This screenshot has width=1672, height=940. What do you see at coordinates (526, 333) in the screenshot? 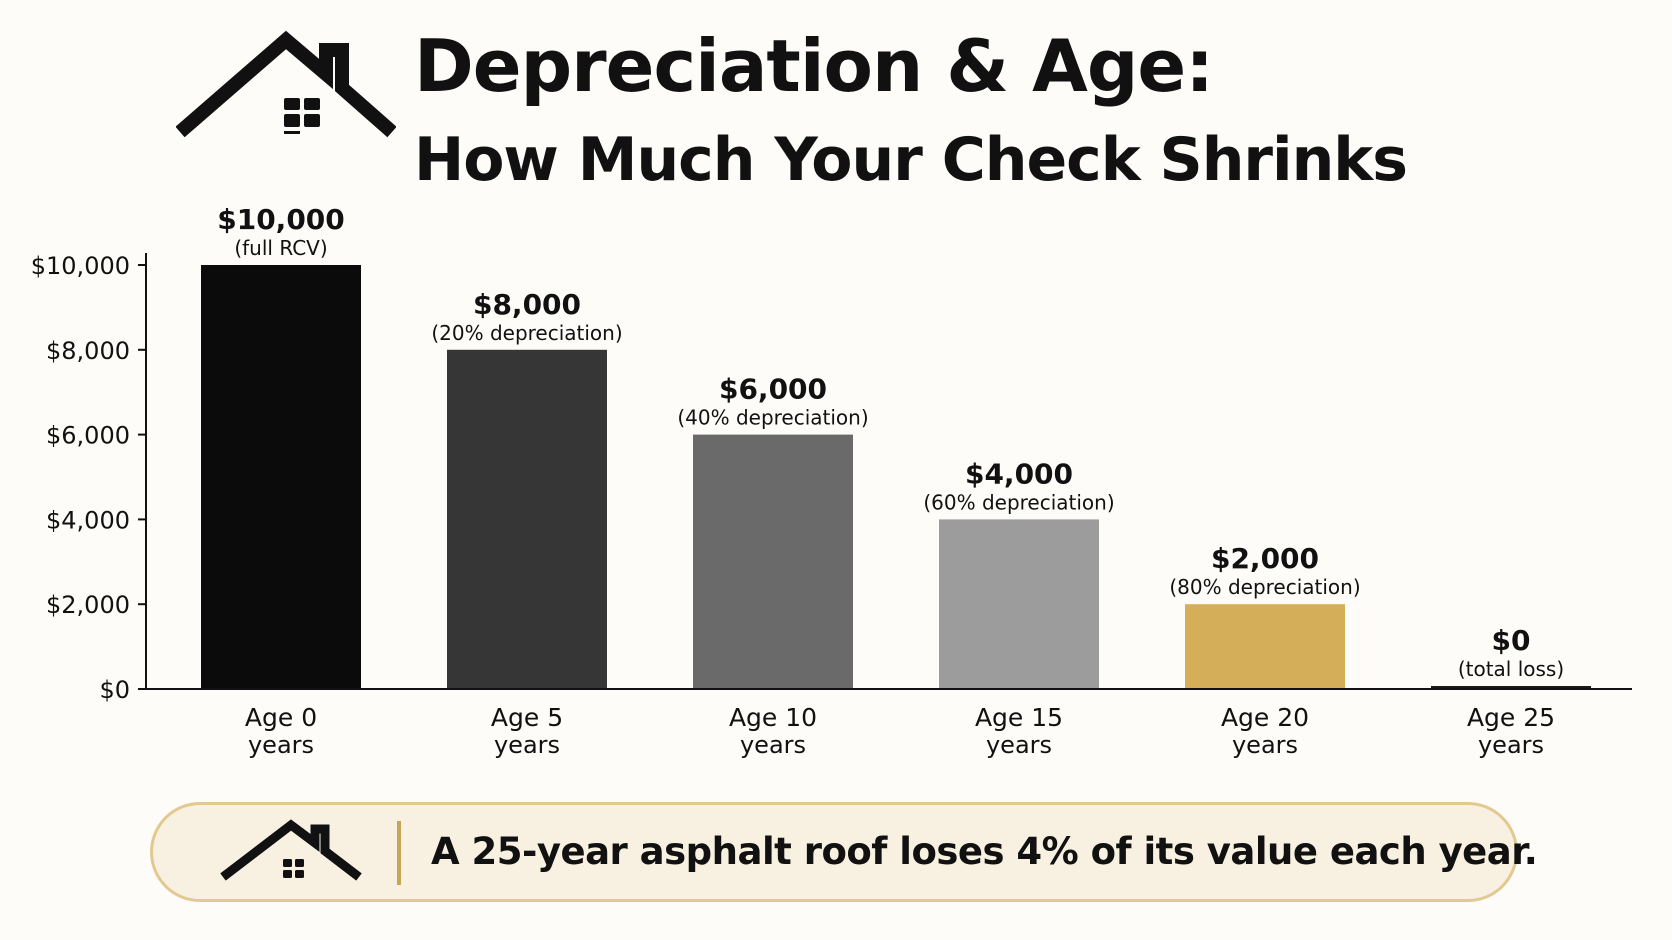
I see `data-label-note: (20% depreciation)` at bounding box center [526, 333].